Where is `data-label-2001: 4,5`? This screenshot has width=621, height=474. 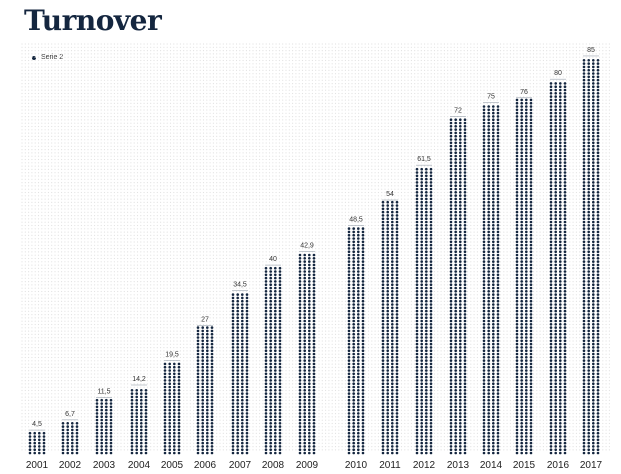 data-label-2001: 4,5 is located at coordinates (37, 424).